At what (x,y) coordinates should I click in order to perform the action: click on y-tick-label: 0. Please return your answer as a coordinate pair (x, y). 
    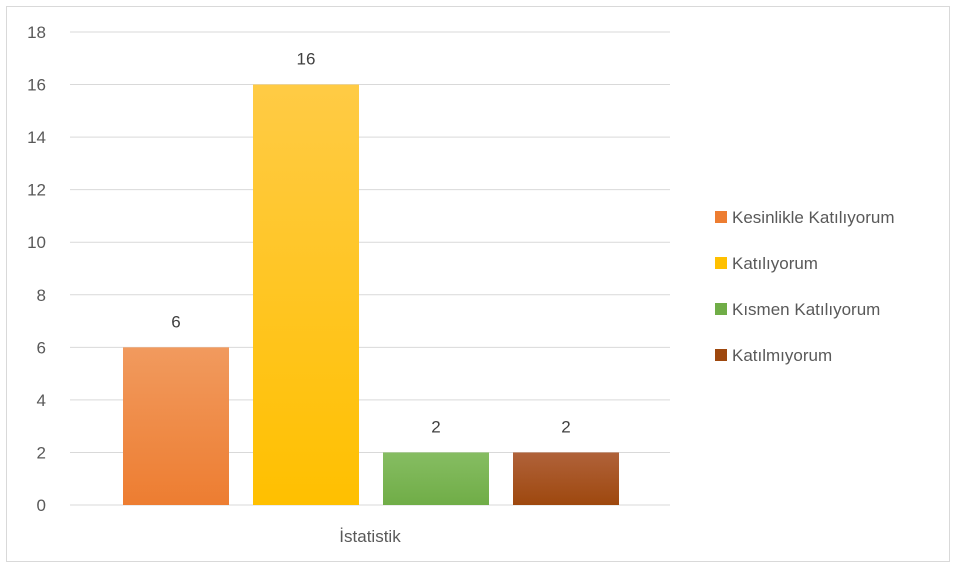
    Looking at the image, I should click on (41, 505).